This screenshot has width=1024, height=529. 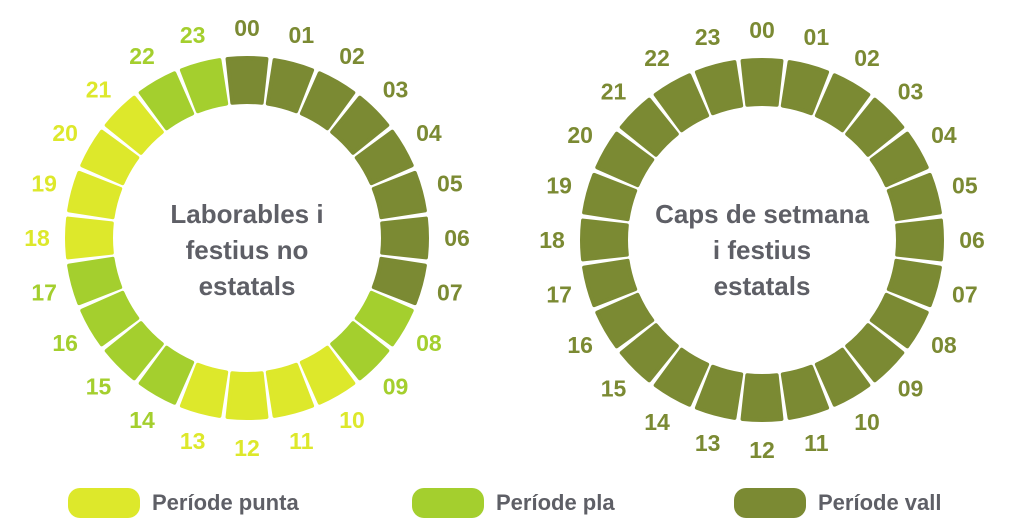 I want to click on legend-label: Període pla, so click(x=555, y=502).